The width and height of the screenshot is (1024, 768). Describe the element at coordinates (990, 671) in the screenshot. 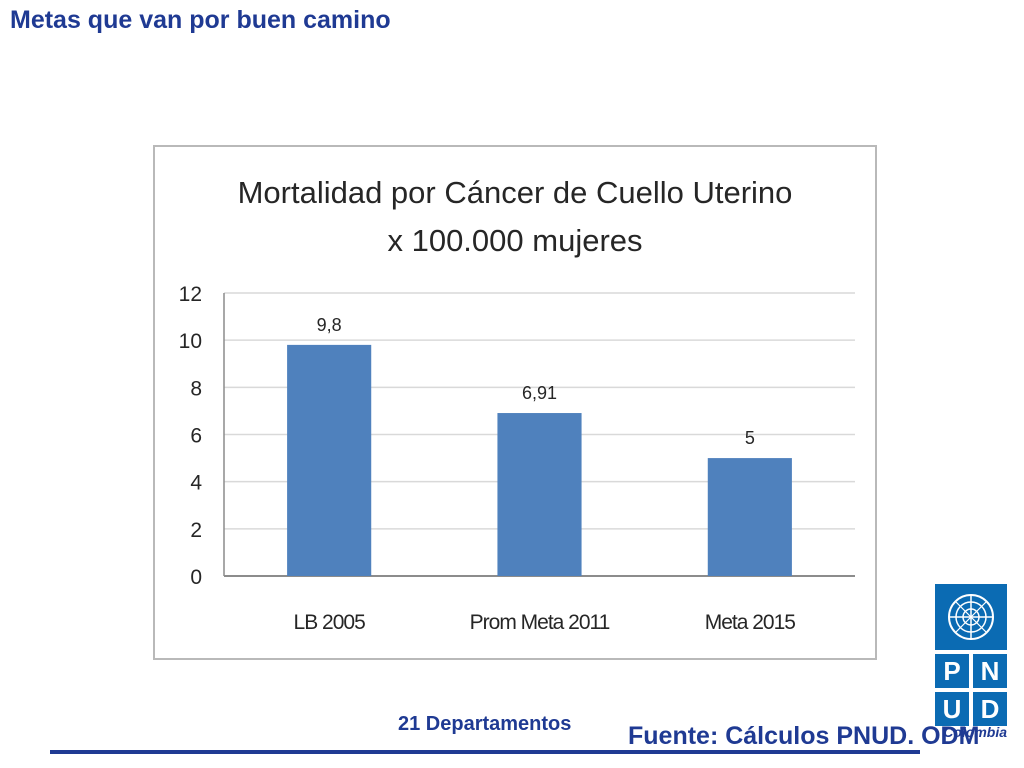

I see `logo-letter-n: N` at that location.